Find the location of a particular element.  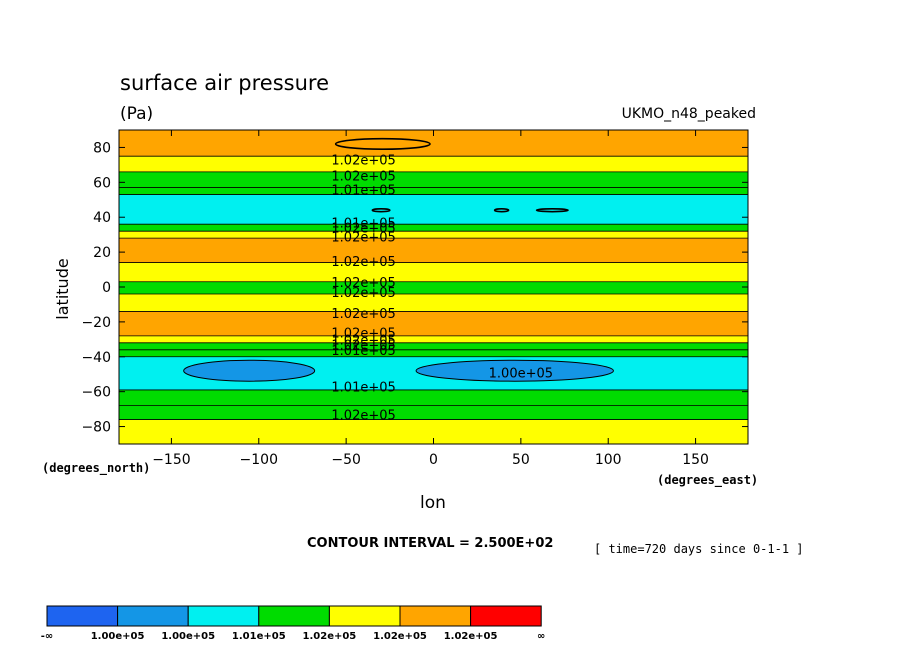

contour-interval: CONTOUR INTERVAL = 2.500E+02 is located at coordinates (430, 543).